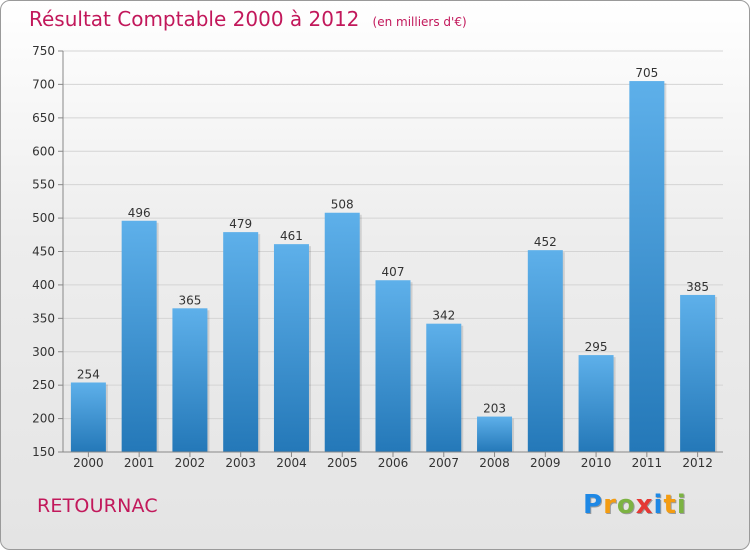 Image resolution: width=750 pixels, height=550 pixels. I want to click on y-tick-label: 600, so click(43, 151).